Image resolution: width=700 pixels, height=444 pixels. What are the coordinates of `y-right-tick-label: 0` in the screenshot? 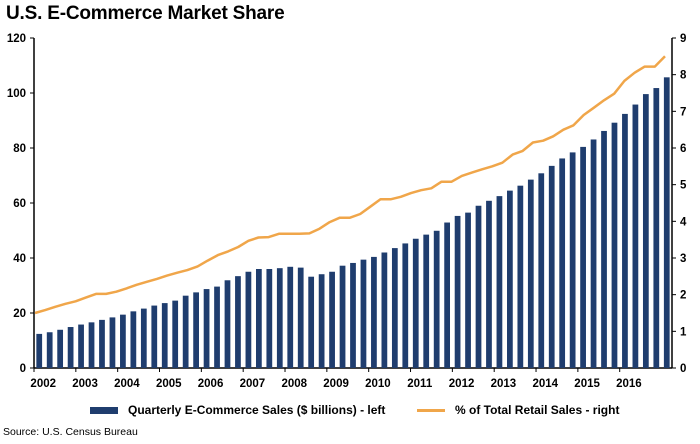 It's located at (683, 369).